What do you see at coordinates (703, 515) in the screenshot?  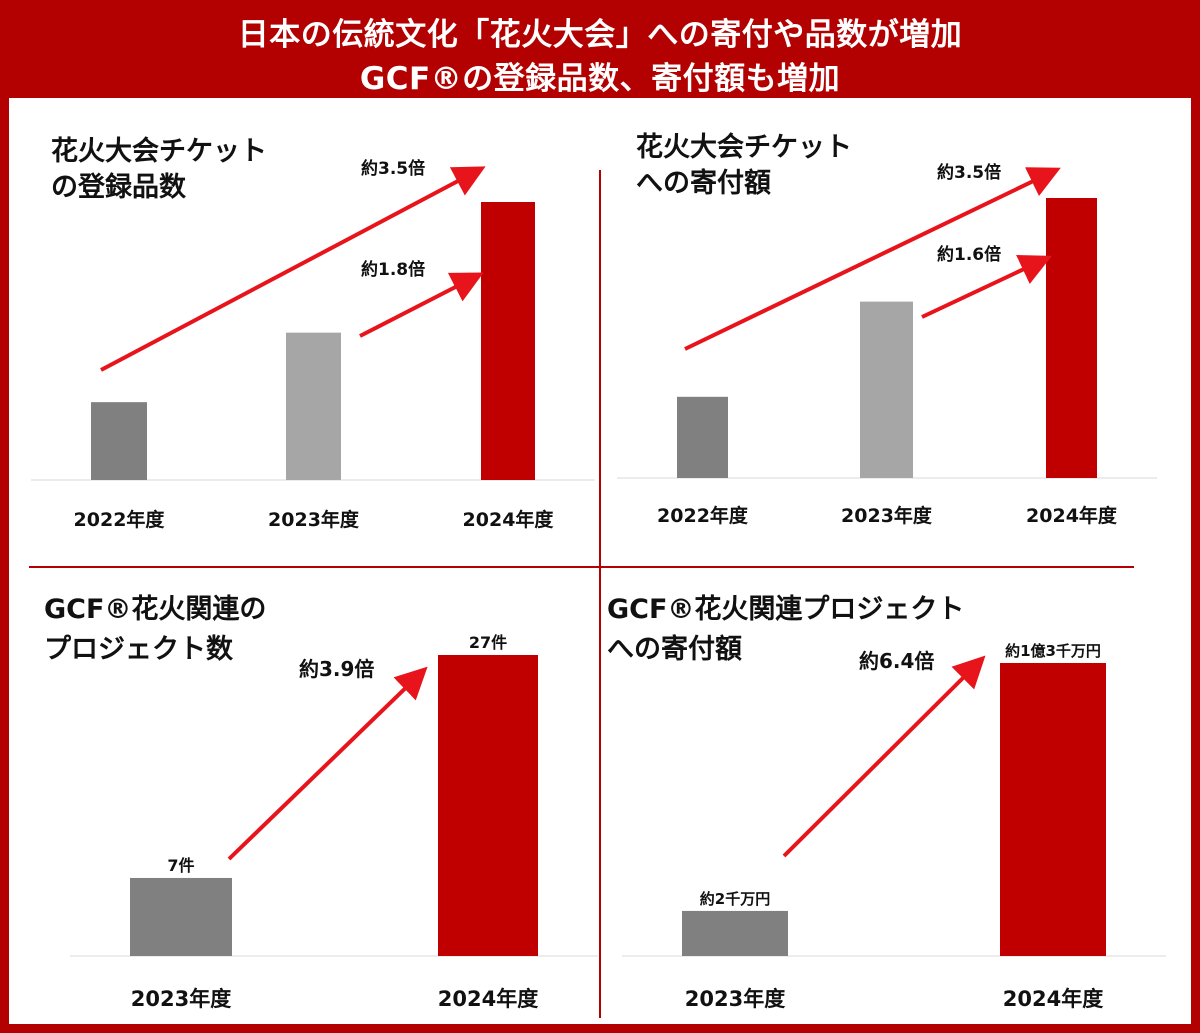 I see `chart-2-category-label-1: 2022年度` at bounding box center [703, 515].